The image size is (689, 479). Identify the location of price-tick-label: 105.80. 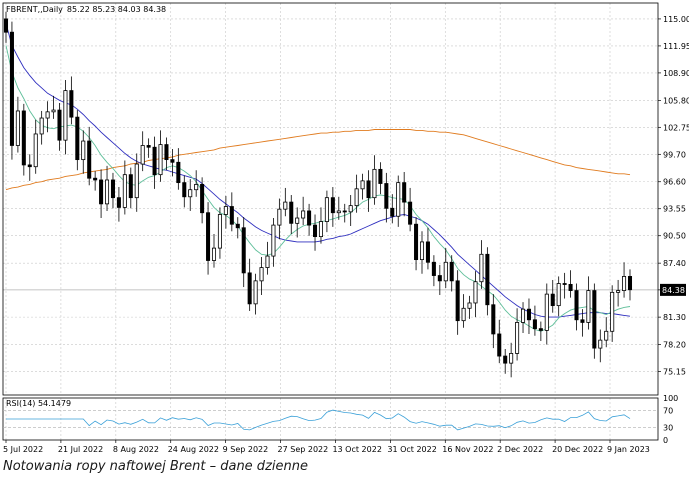
(676, 100).